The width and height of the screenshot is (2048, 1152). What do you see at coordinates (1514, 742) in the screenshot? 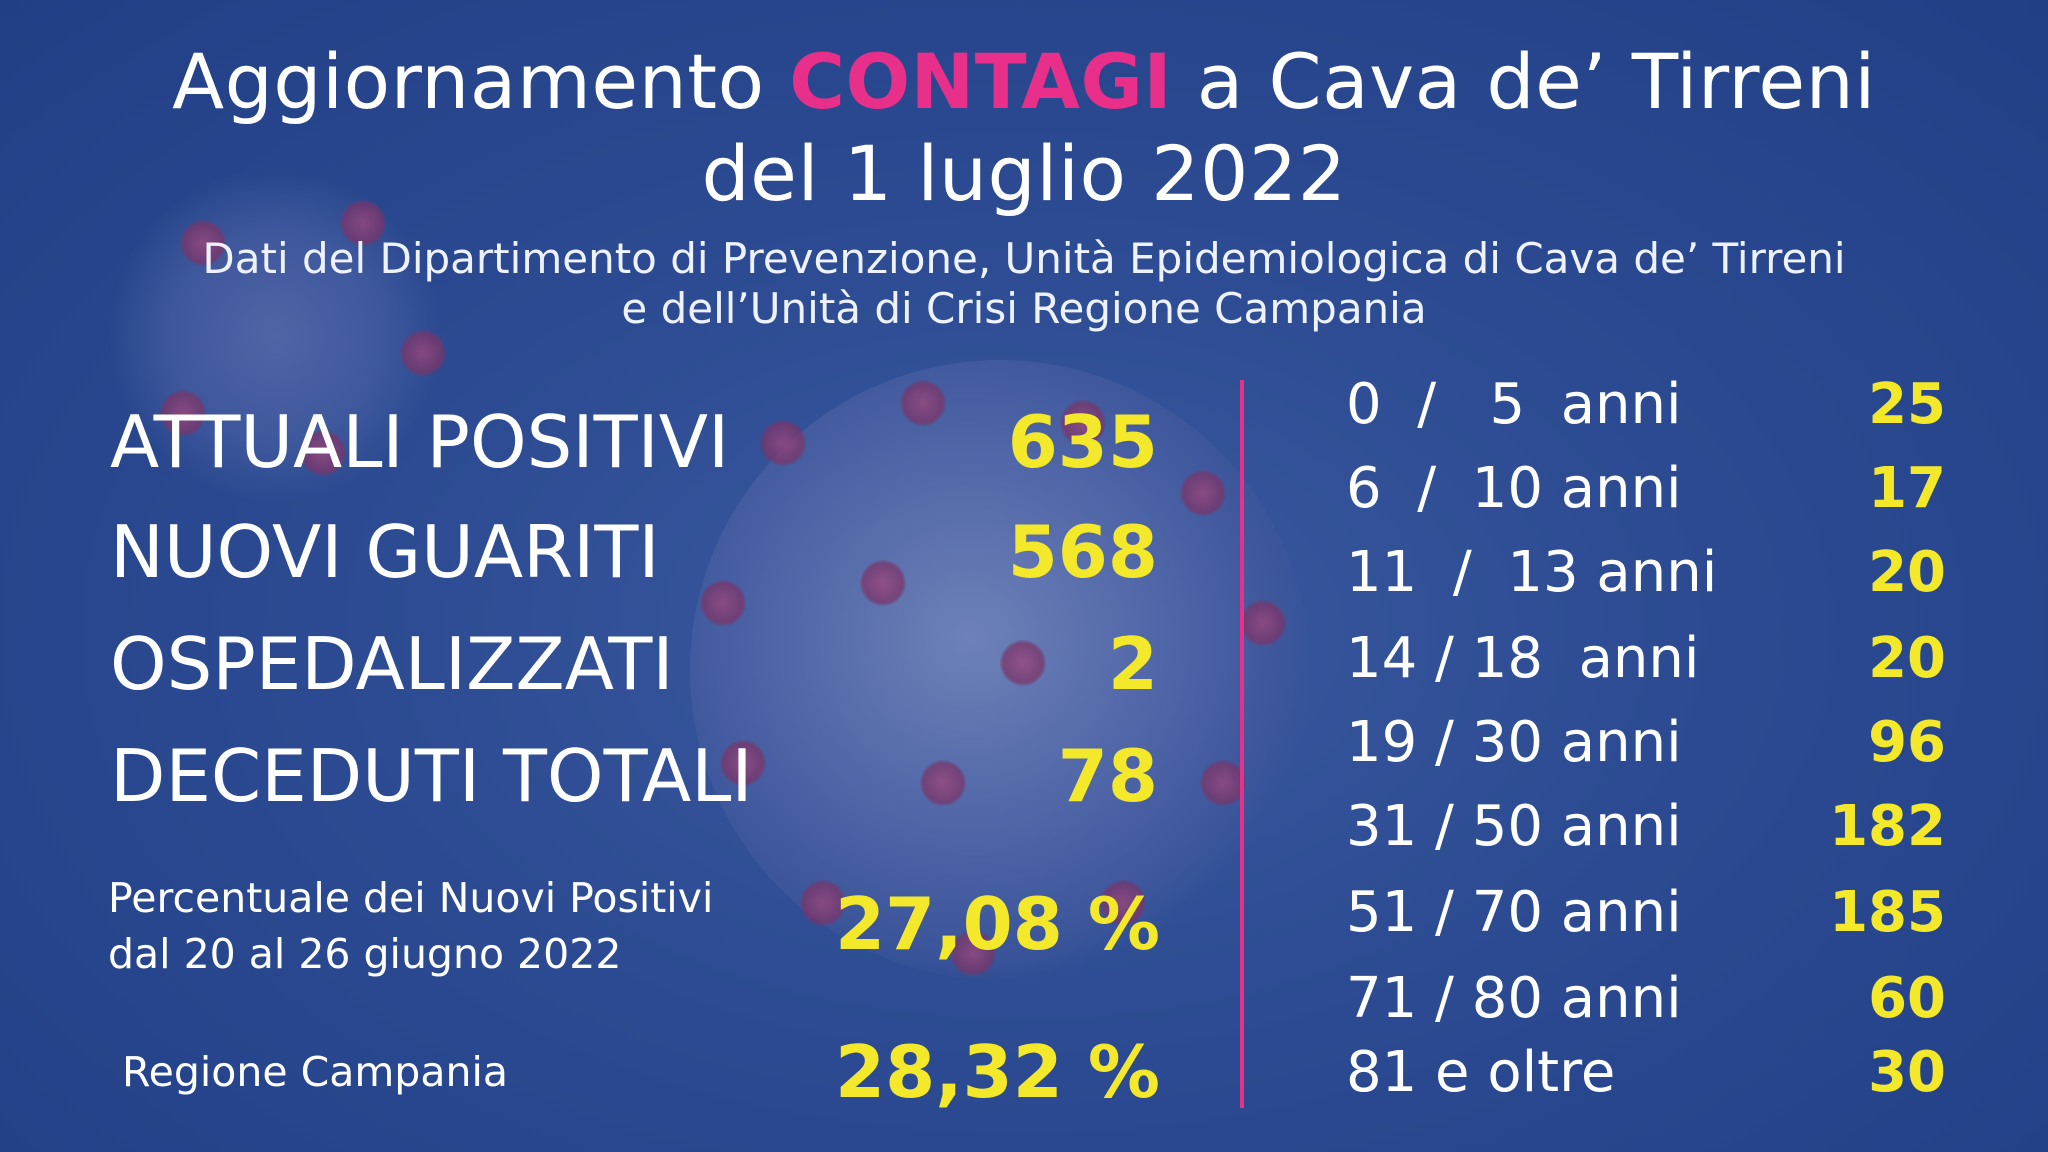
I see `age-range: 19 / 30 anni` at bounding box center [1514, 742].